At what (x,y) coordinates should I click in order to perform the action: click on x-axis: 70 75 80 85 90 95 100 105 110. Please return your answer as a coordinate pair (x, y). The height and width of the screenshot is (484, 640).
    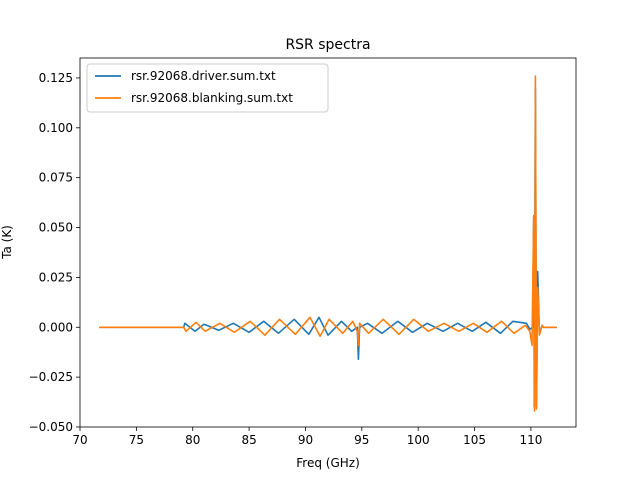
    Looking at the image, I should click on (307, 437).